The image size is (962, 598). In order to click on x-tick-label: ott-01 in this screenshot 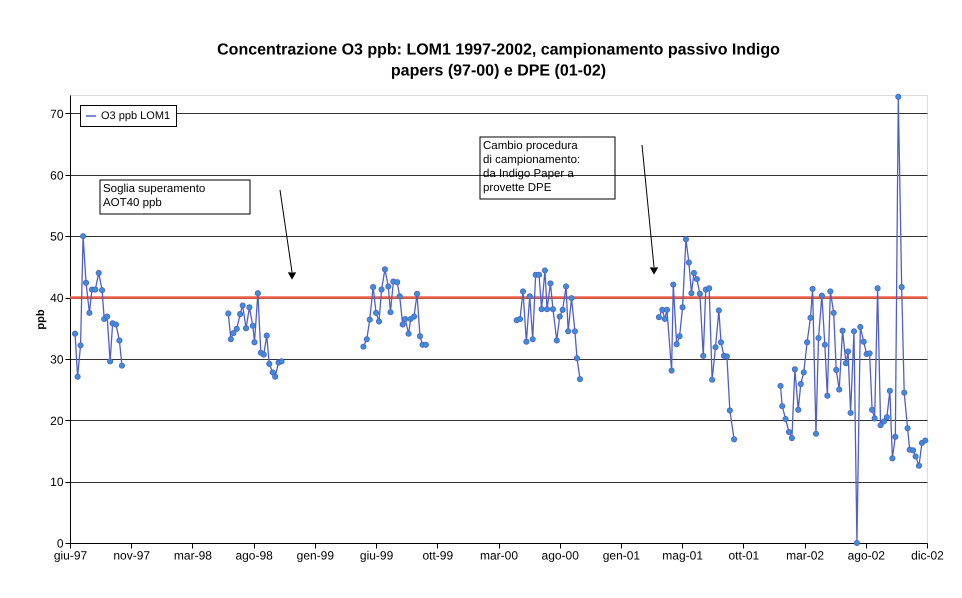, I will do `click(744, 555)`.